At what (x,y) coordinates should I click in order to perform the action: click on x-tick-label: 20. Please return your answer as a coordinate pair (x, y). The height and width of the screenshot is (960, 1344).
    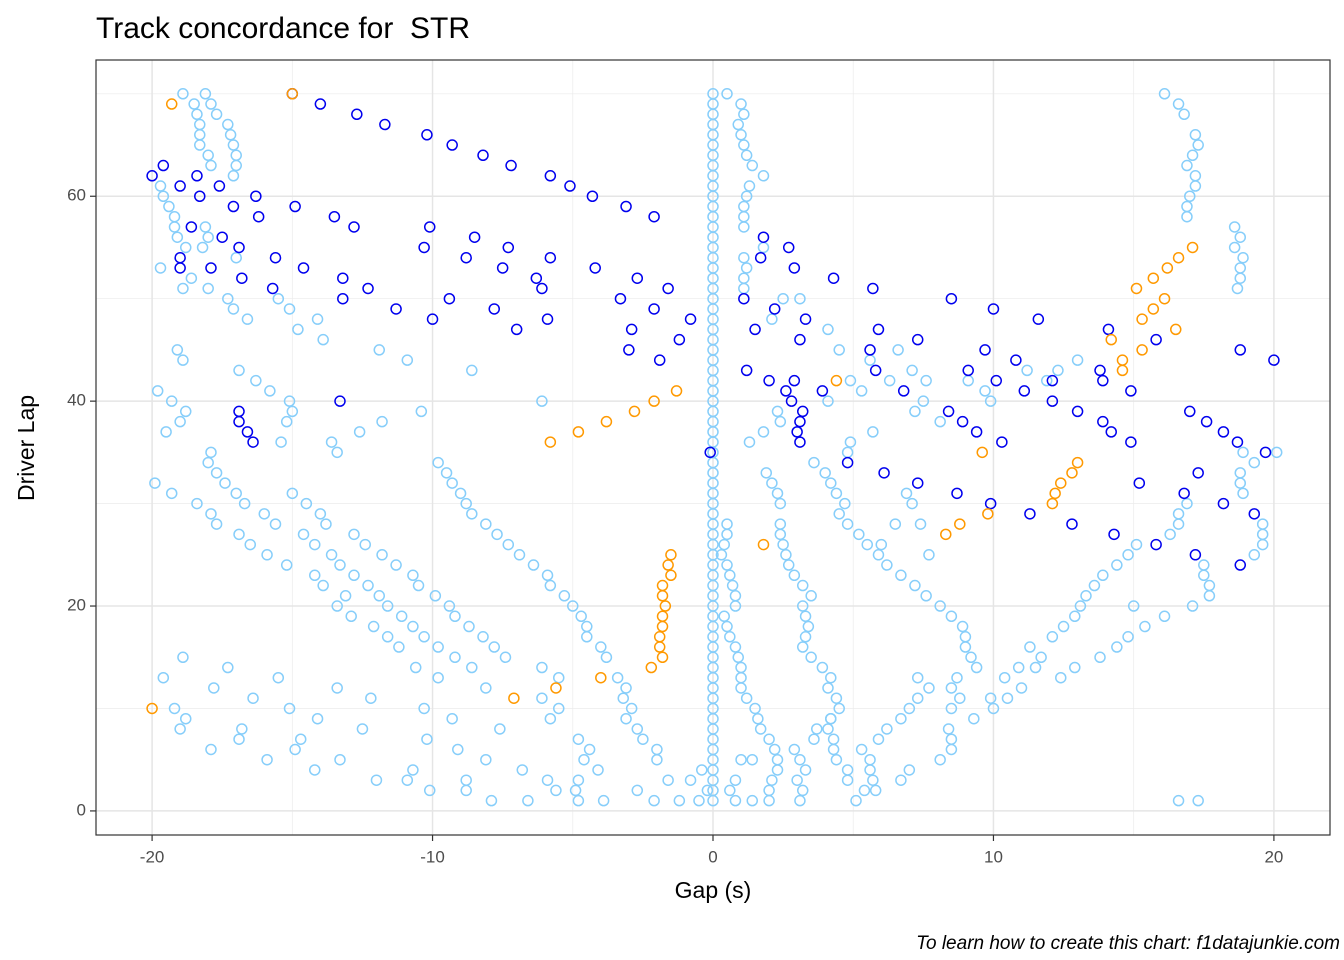
    Looking at the image, I should click on (1273, 856).